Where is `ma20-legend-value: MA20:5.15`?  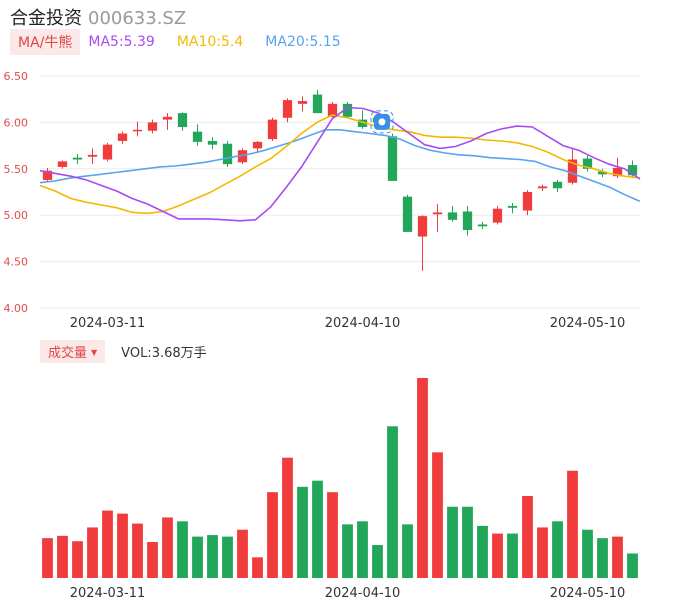 ma20-legend-value: MA20:5.15 is located at coordinates (303, 42).